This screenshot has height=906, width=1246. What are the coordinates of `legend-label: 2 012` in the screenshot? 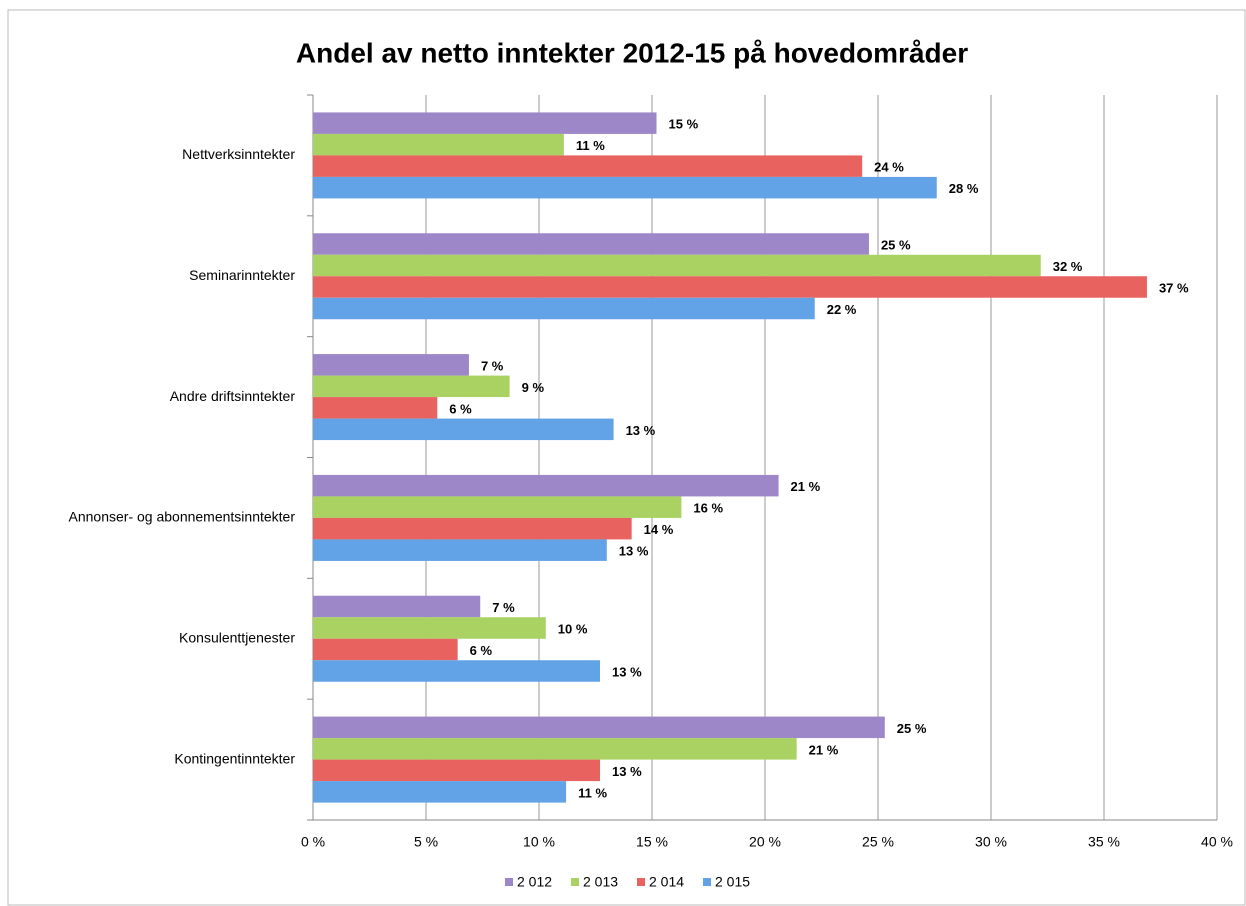 It's located at (534, 882).